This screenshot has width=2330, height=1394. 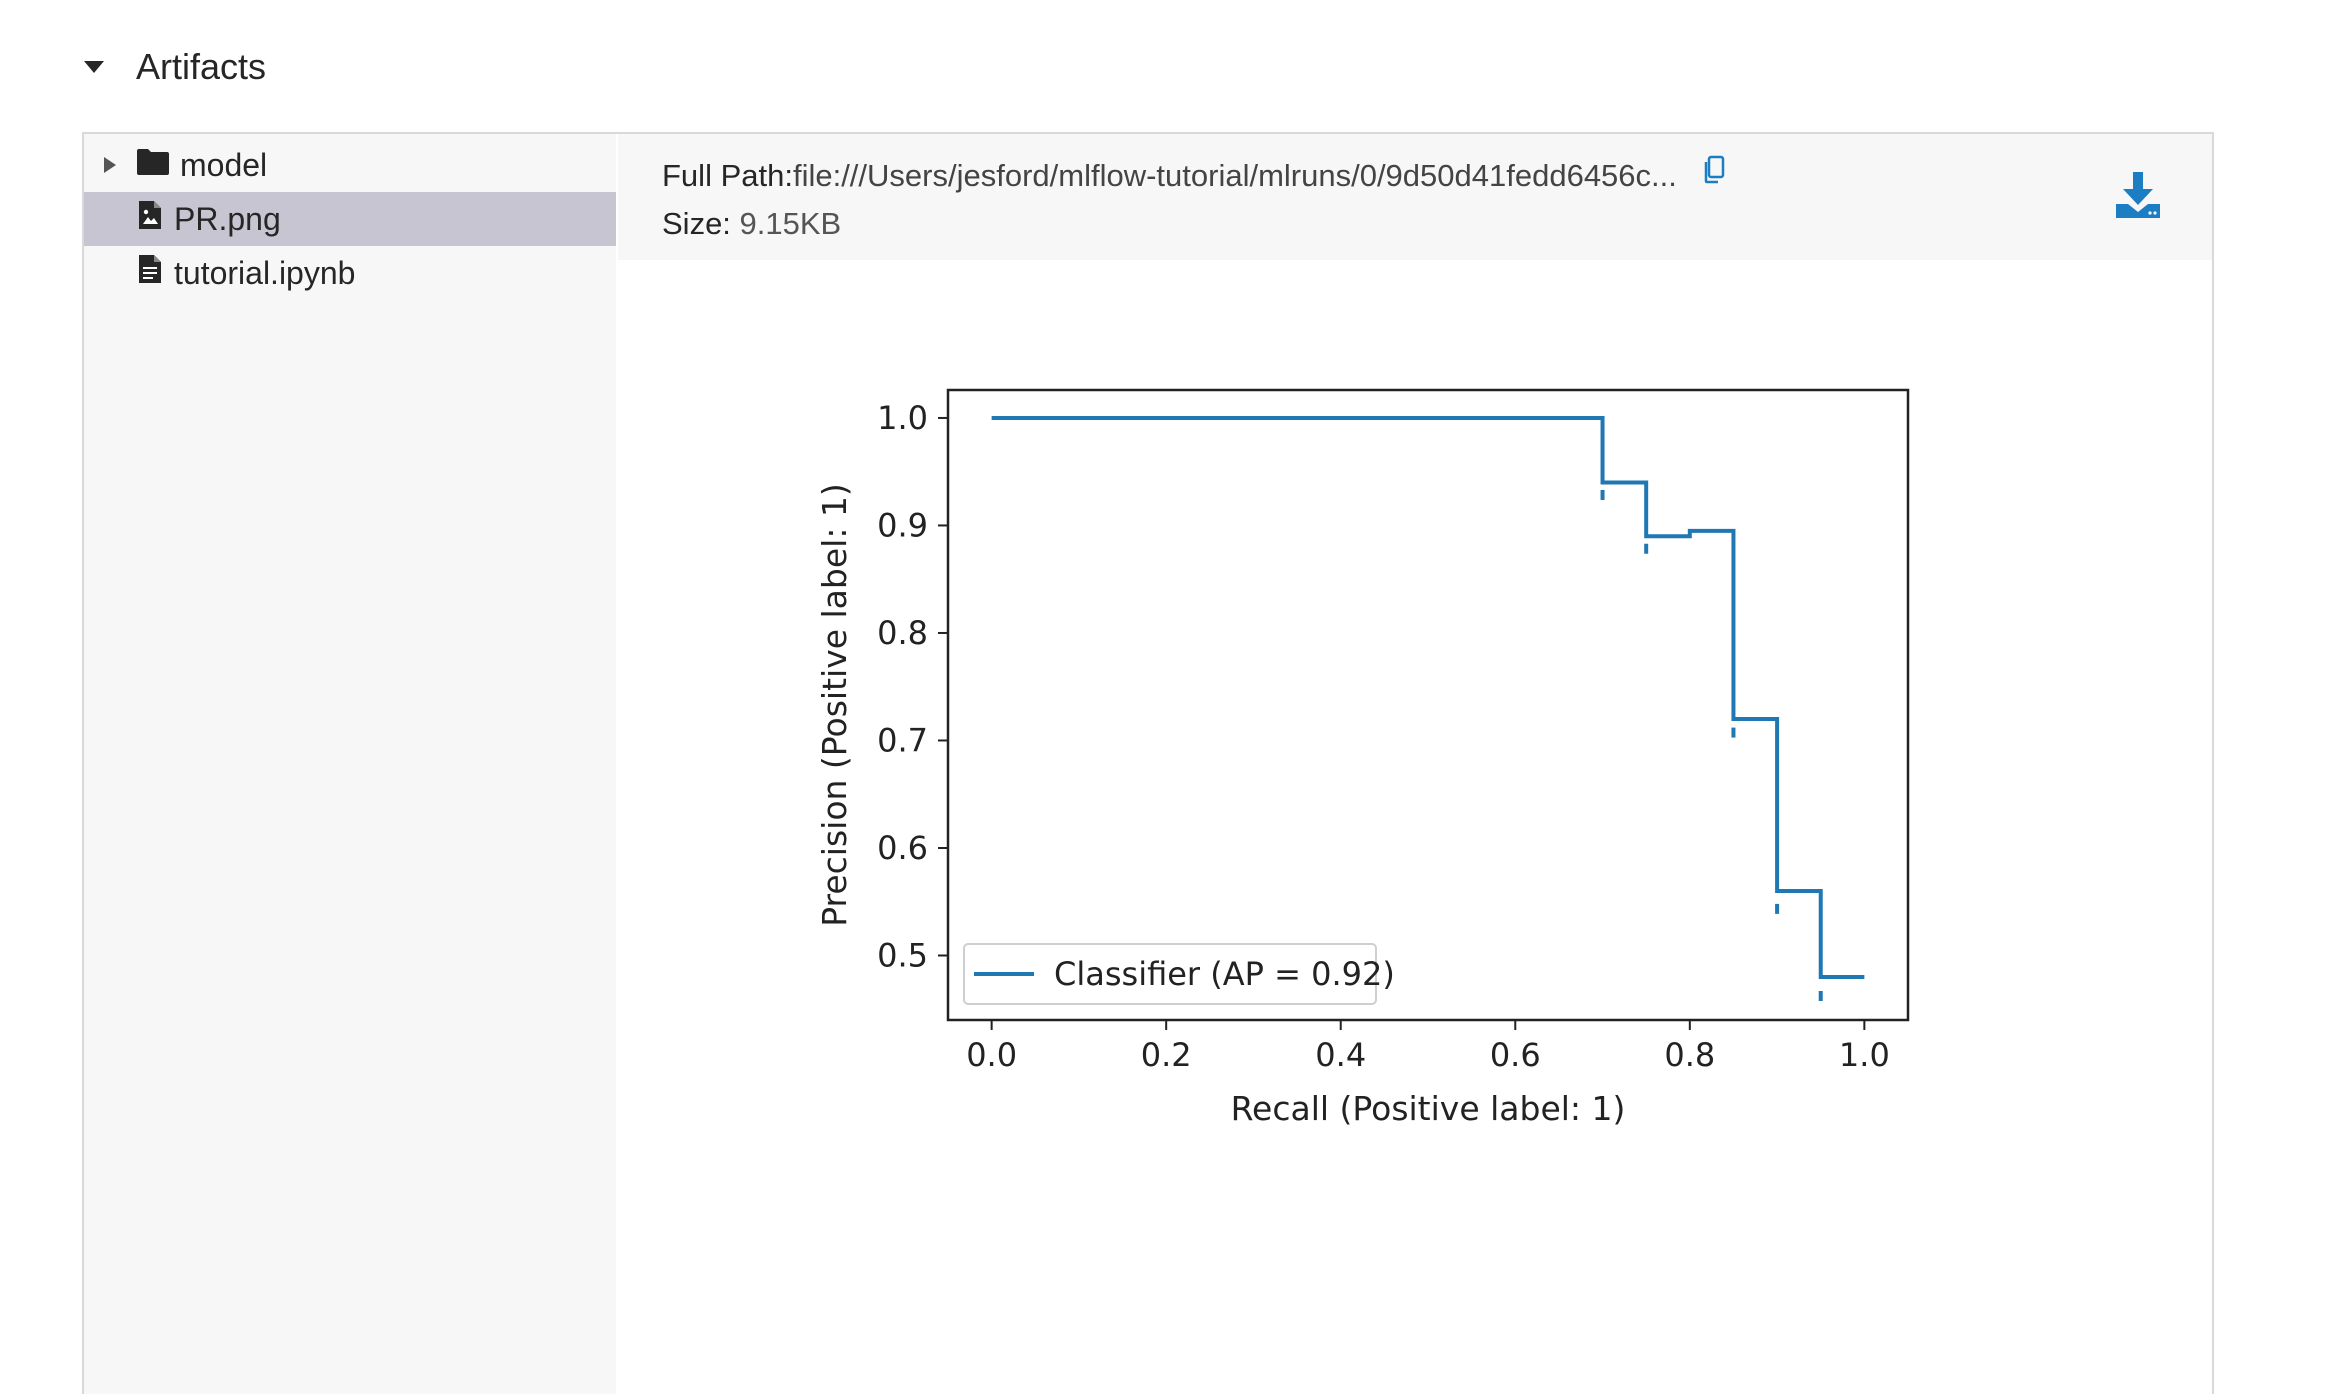 What do you see at coordinates (1166, 1055) in the screenshot?
I see `x-tick-label: 0.2` at bounding box center [1166, 1055].